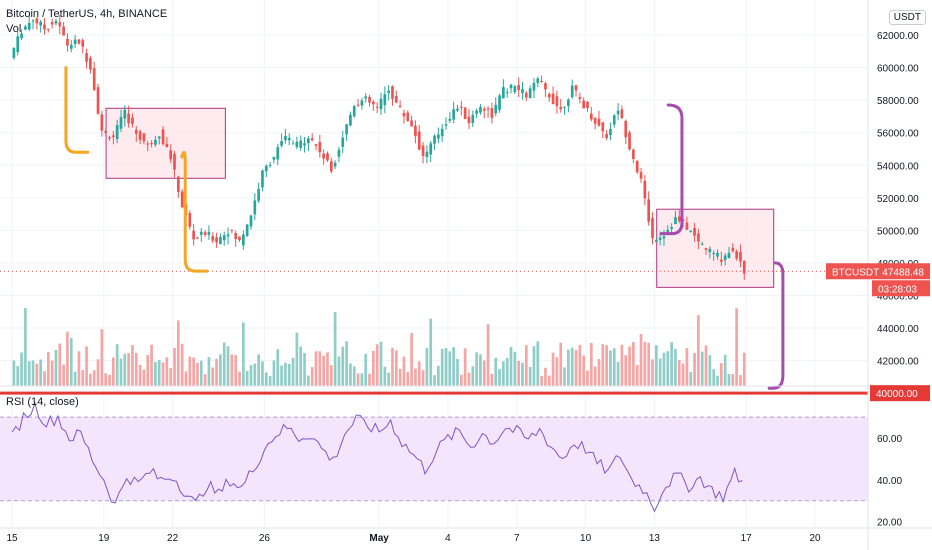  I want to click on time-tick-label: 4, so click(448, 538).